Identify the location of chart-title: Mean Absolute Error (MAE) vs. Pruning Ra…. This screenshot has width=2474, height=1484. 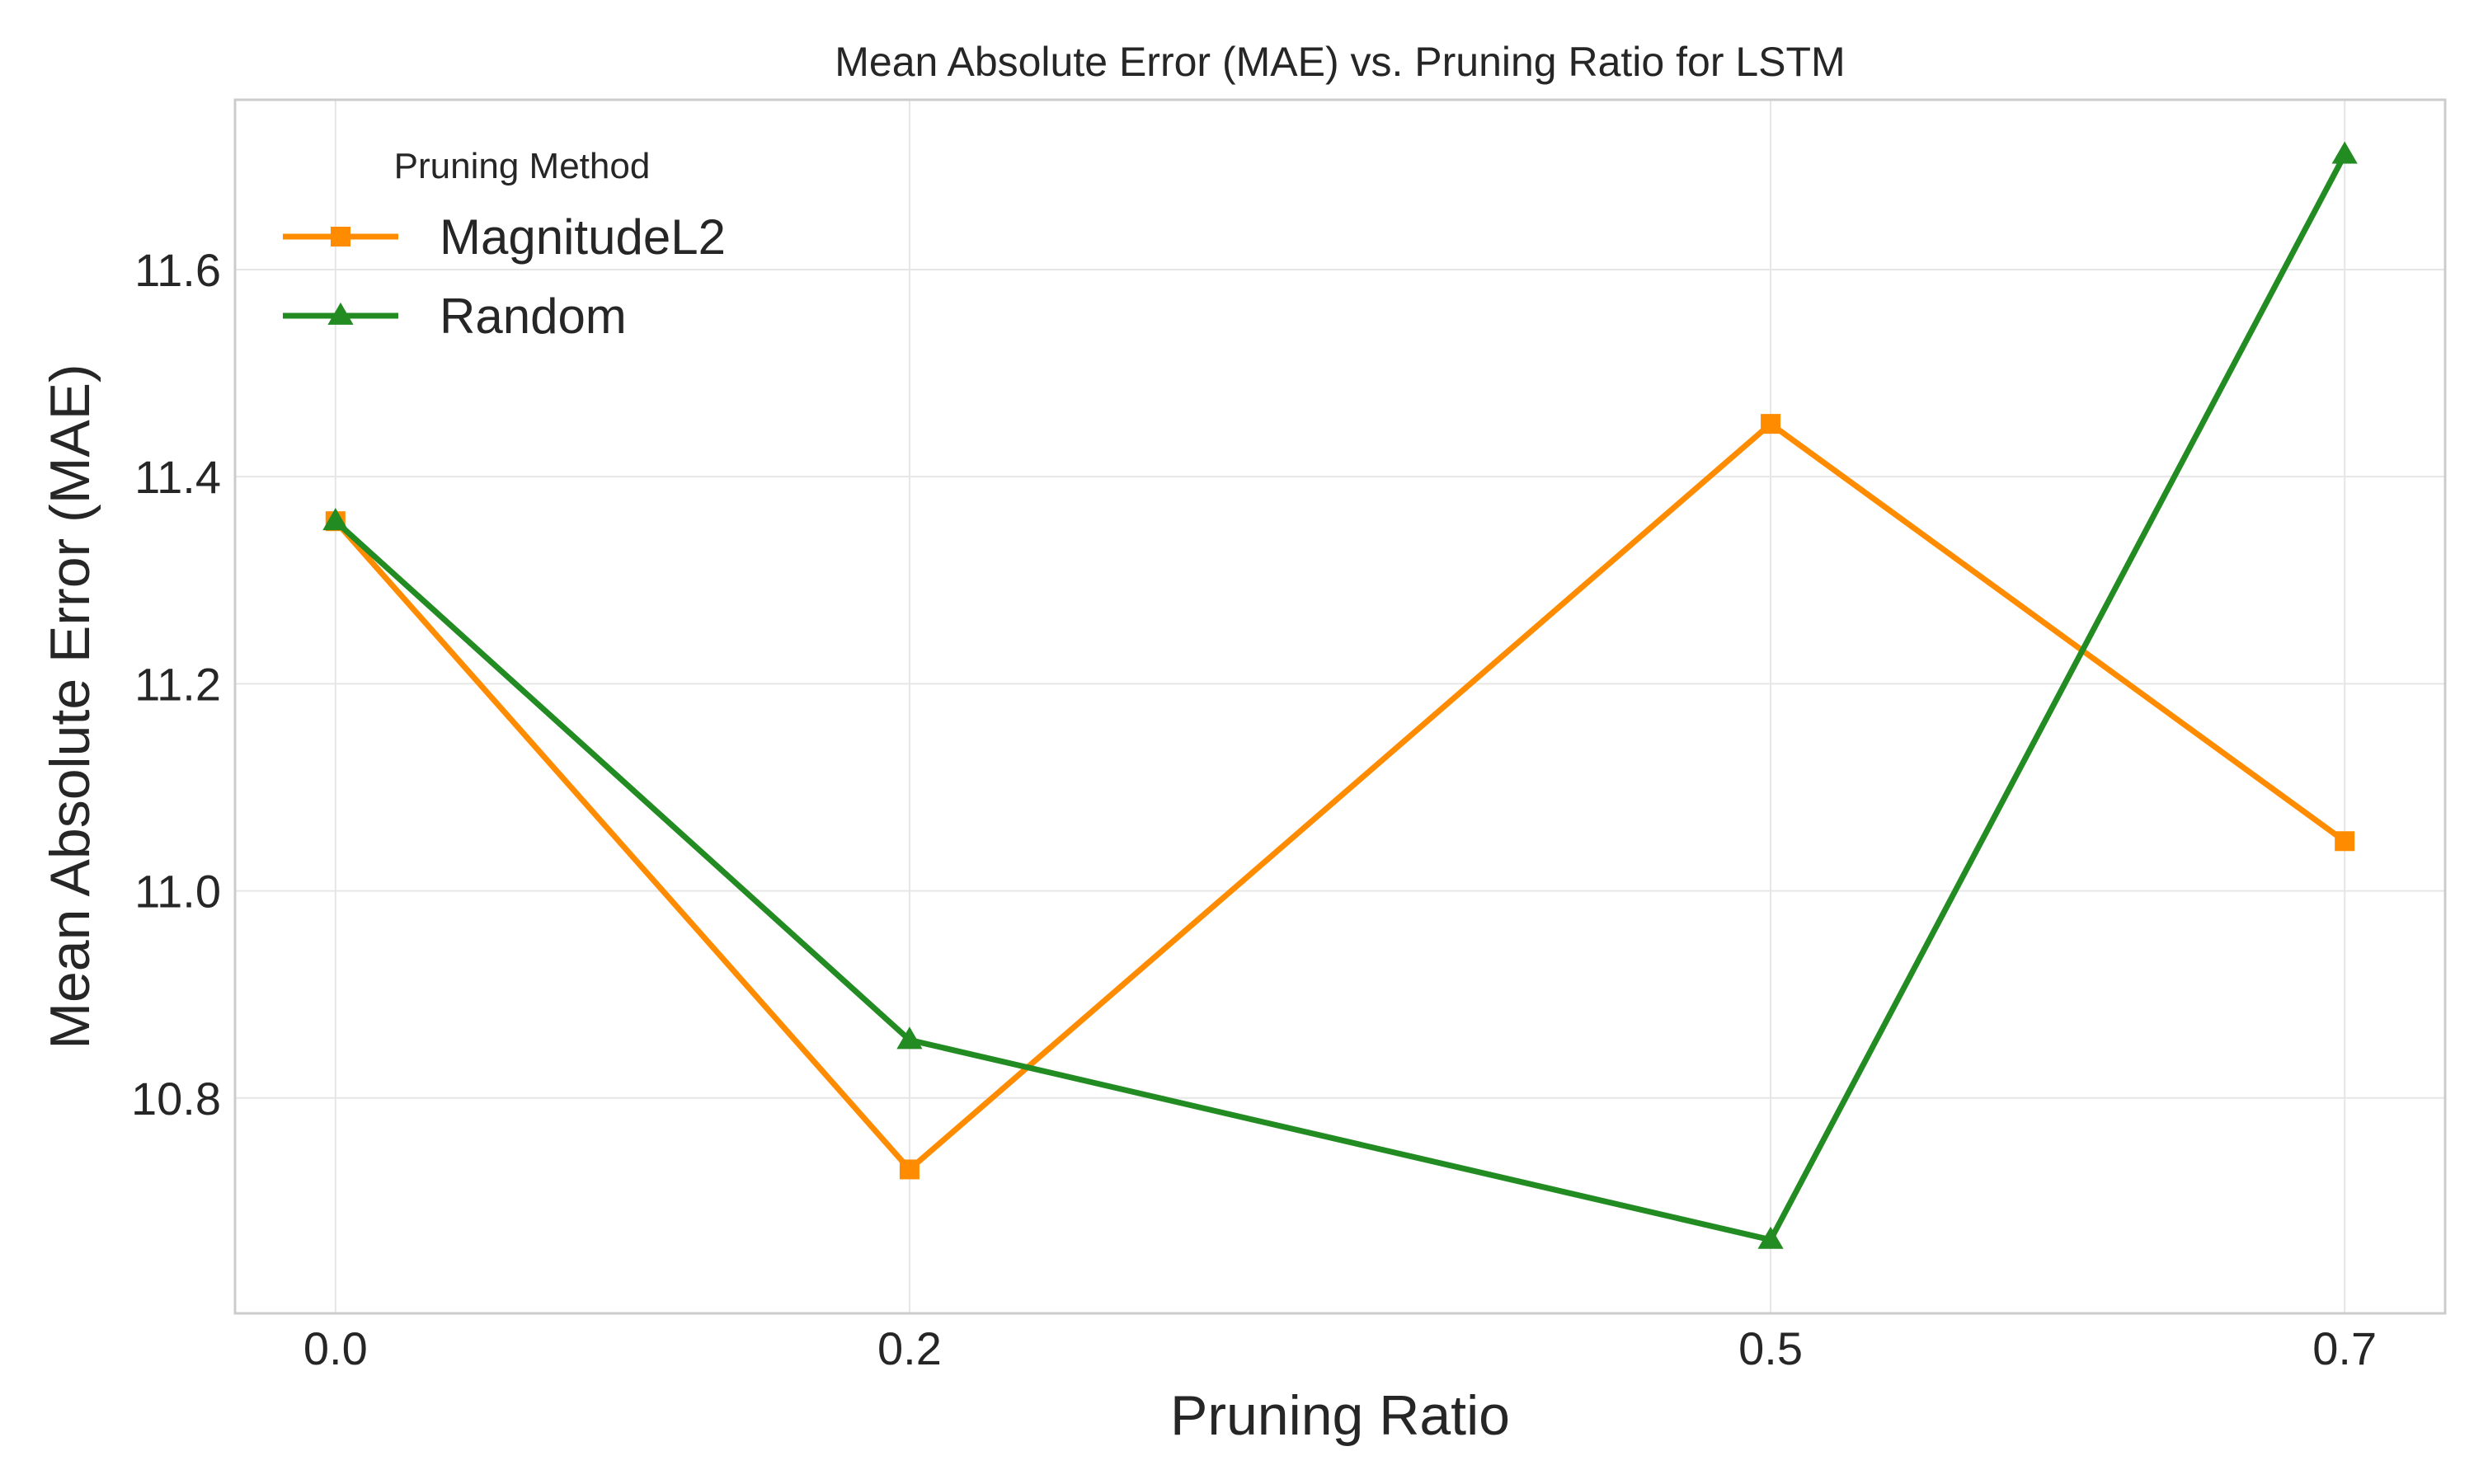
(1340, 62).